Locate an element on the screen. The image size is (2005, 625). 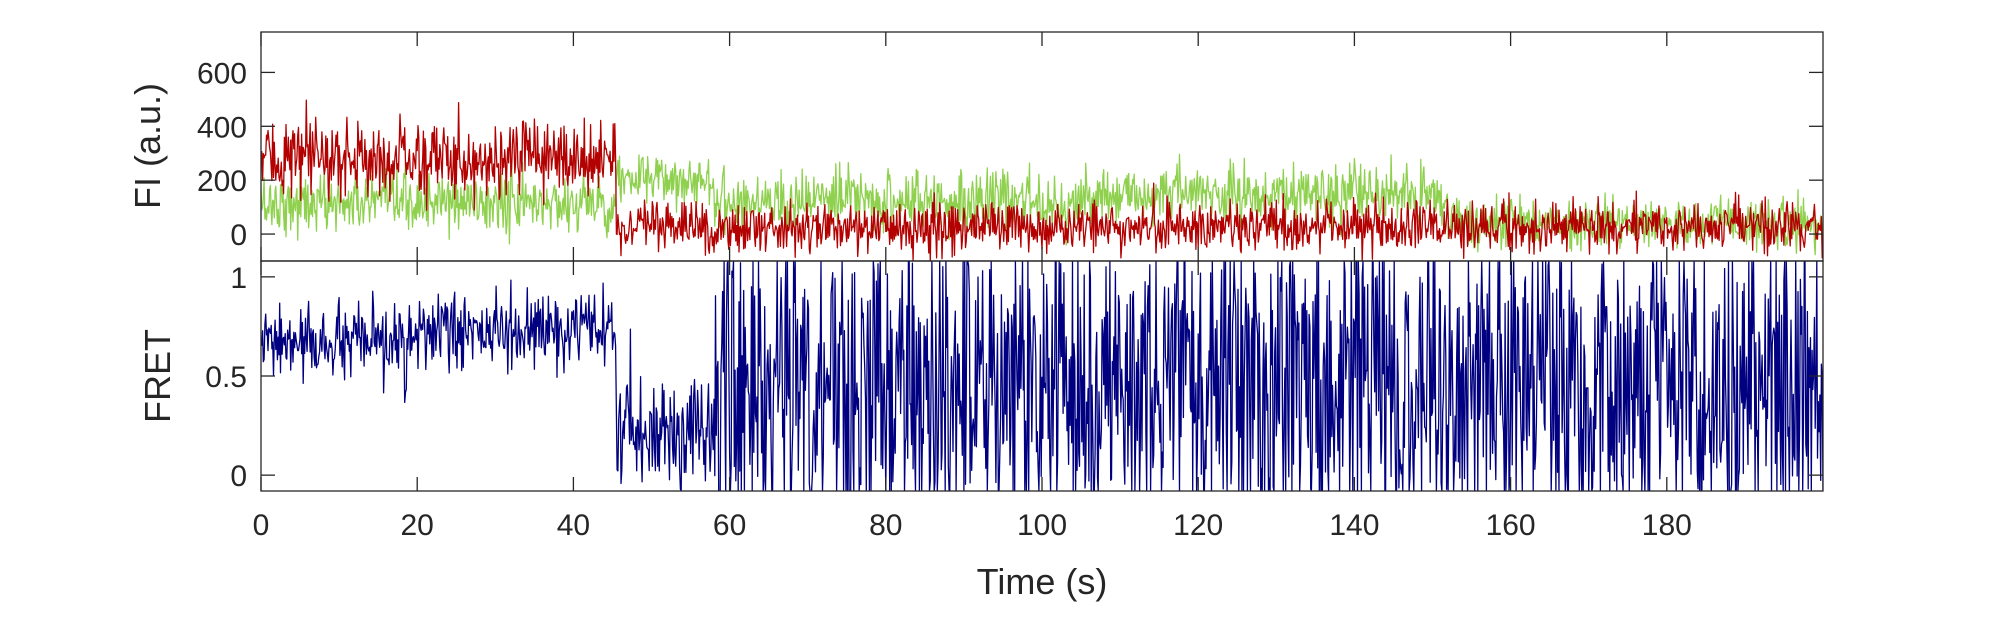
y-tick-label: 400 is located at coordinates (222, 127).